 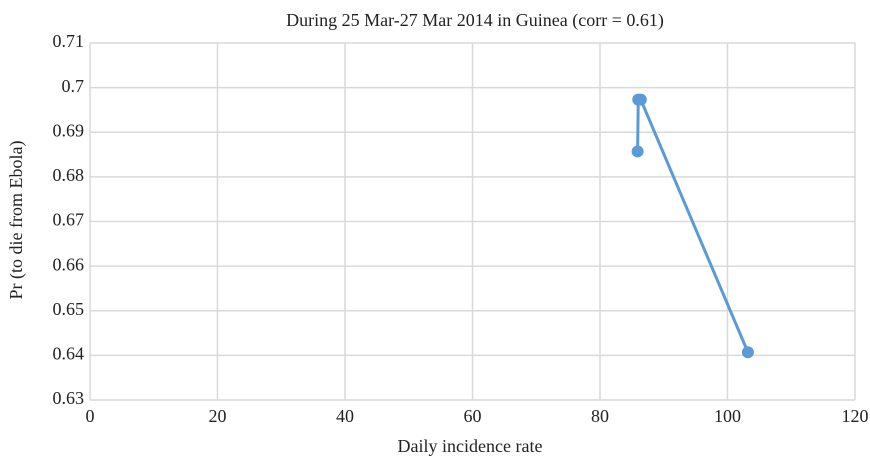 I want to click on y-tick-label: 0.65, so click(x=69, y=309).